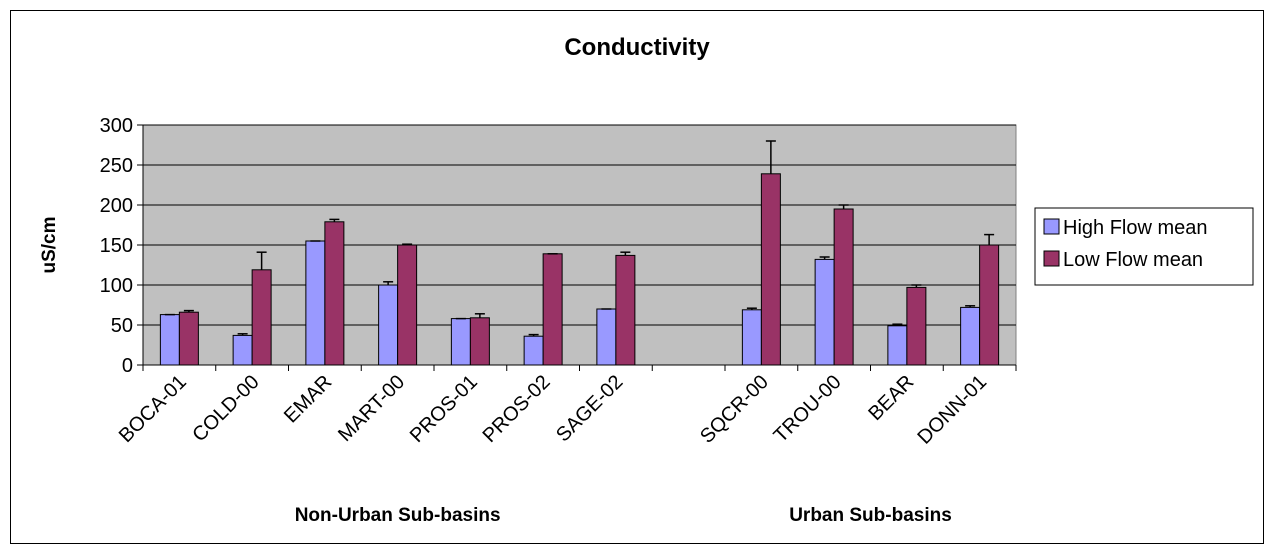 This screenshot has height=552, width=1272. What do you see at coordinates (734, 409) in the screenshot?
I see `x-tick-label: SQCR-00` at bounding box center [734, 409].